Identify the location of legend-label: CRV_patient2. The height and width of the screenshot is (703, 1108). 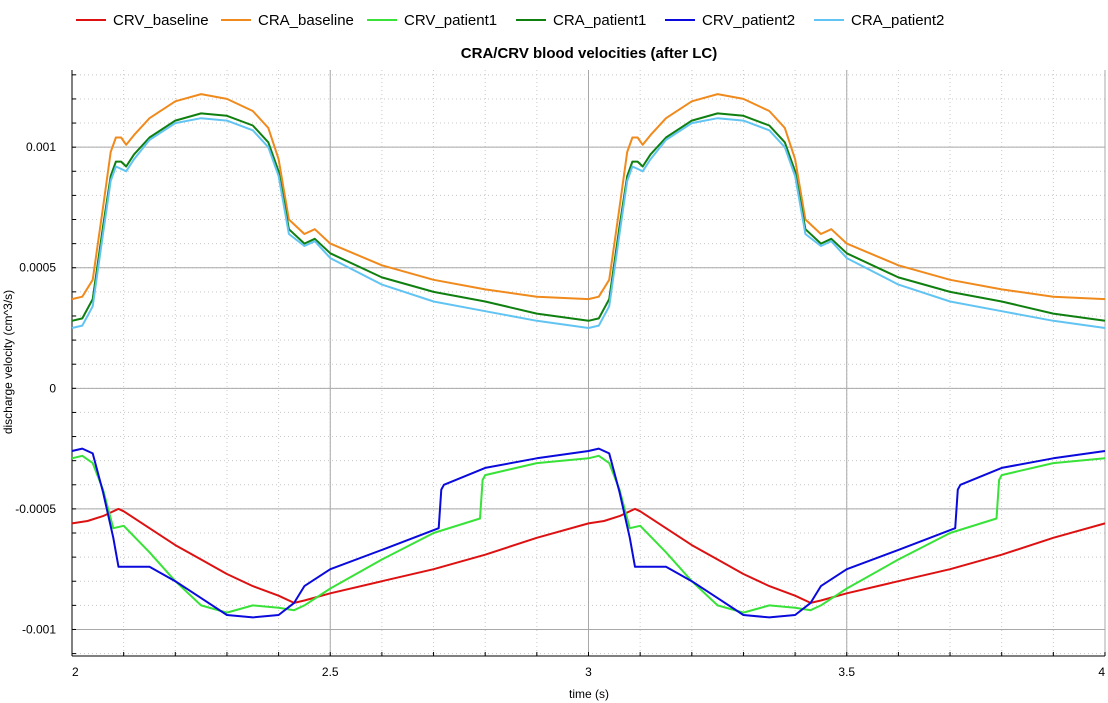
(748, 20).